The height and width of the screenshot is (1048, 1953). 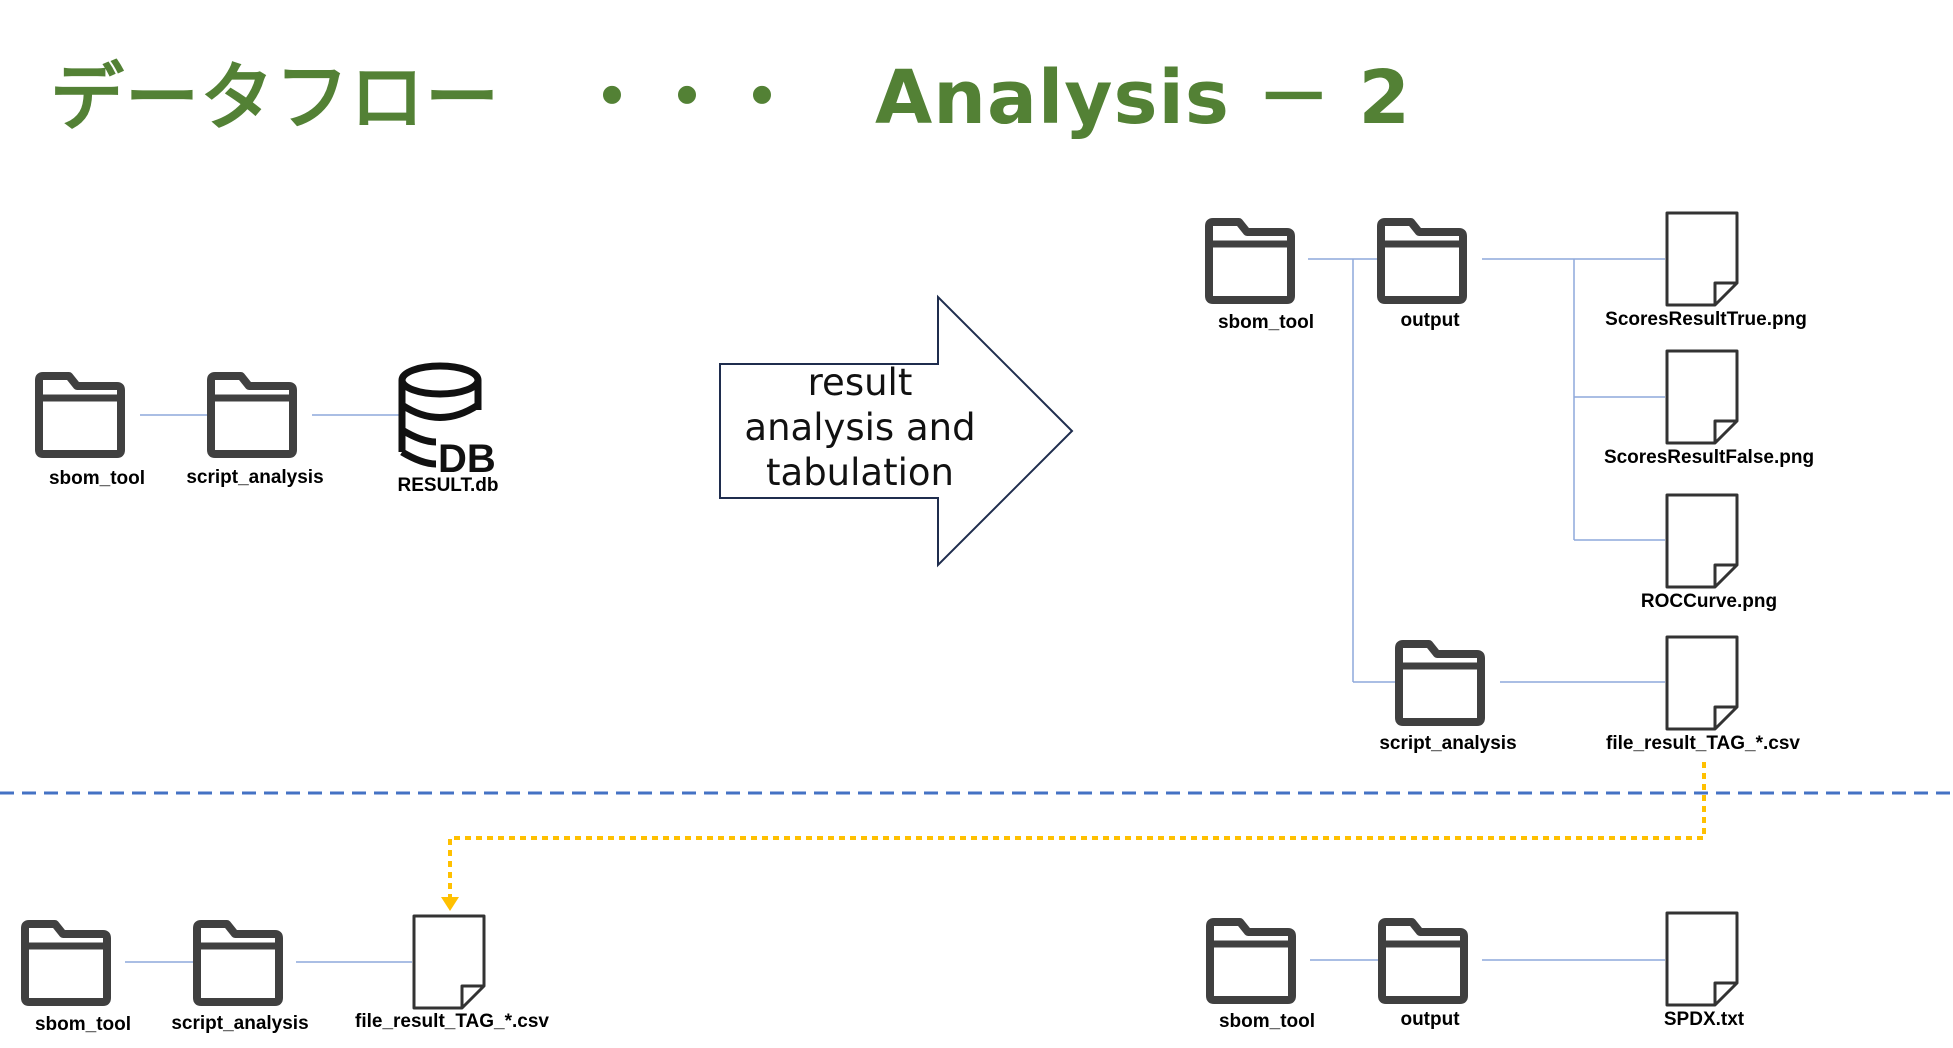 What do you see at coordinates (450, 904) in the screenshot?
I see `flow-arrowhead` at bounding box center [450, 904].